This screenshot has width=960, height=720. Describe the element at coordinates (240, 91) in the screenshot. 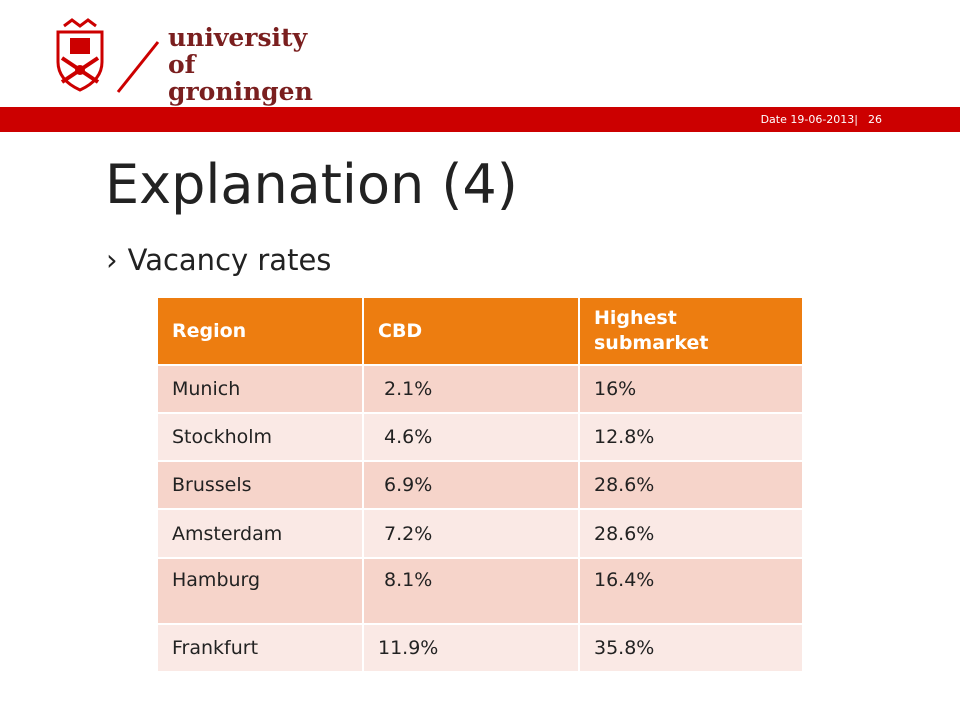

I see `wordmark-line2: groningen` at that location.